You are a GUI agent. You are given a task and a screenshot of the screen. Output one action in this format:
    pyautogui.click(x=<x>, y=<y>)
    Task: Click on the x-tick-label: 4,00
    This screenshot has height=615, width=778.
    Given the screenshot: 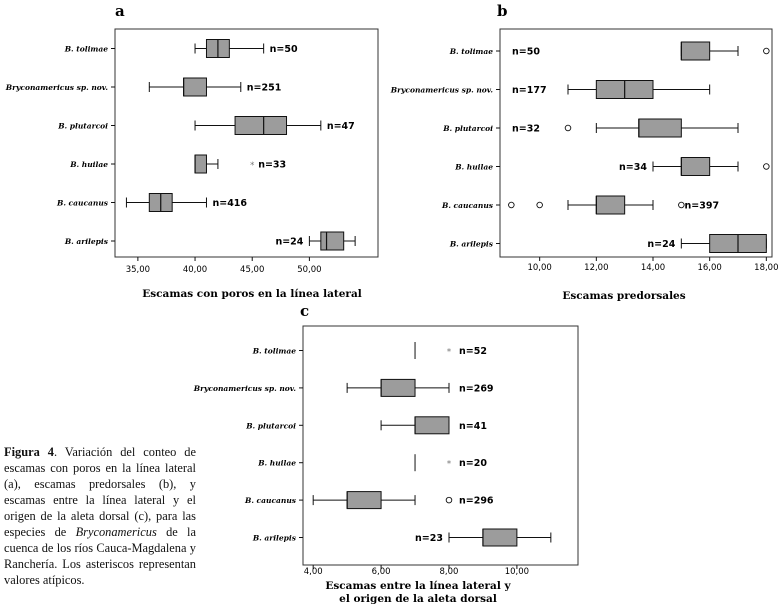 What is the action you would take?
    pyautogui.click(x=313, y=572)
    